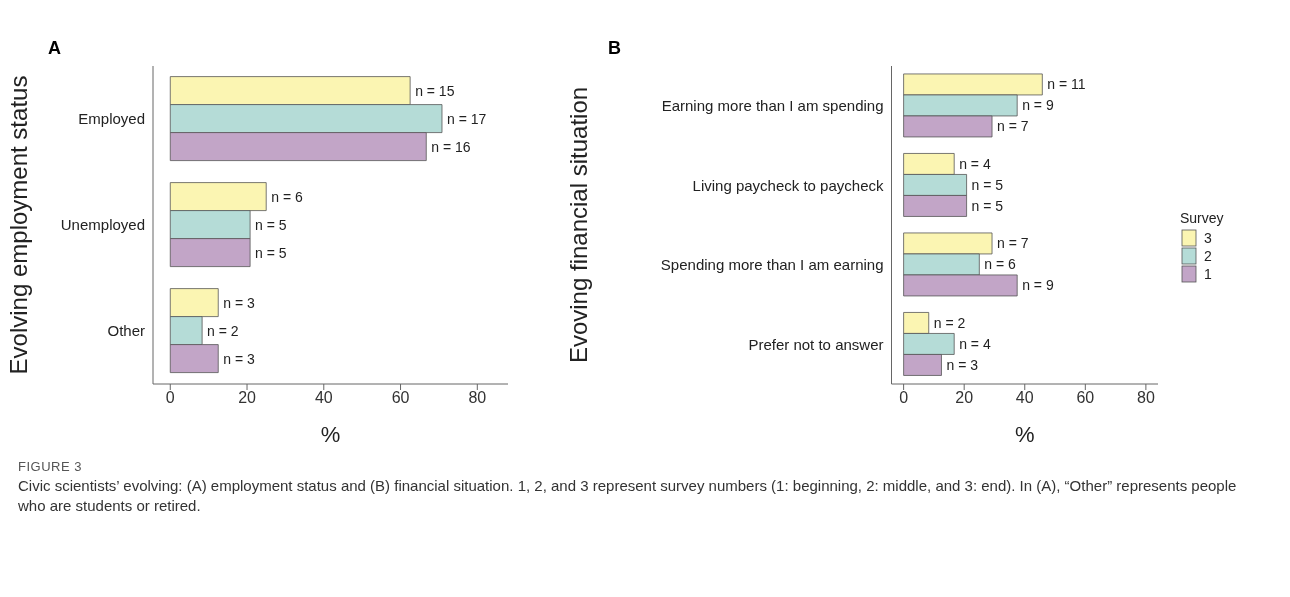 The image size is (1290, 597). What do you see at coordinates (788, 185) in the screenshot?
I see `y-tick-label: Living paycheck to paycheck` at bounding box center [788, 185].